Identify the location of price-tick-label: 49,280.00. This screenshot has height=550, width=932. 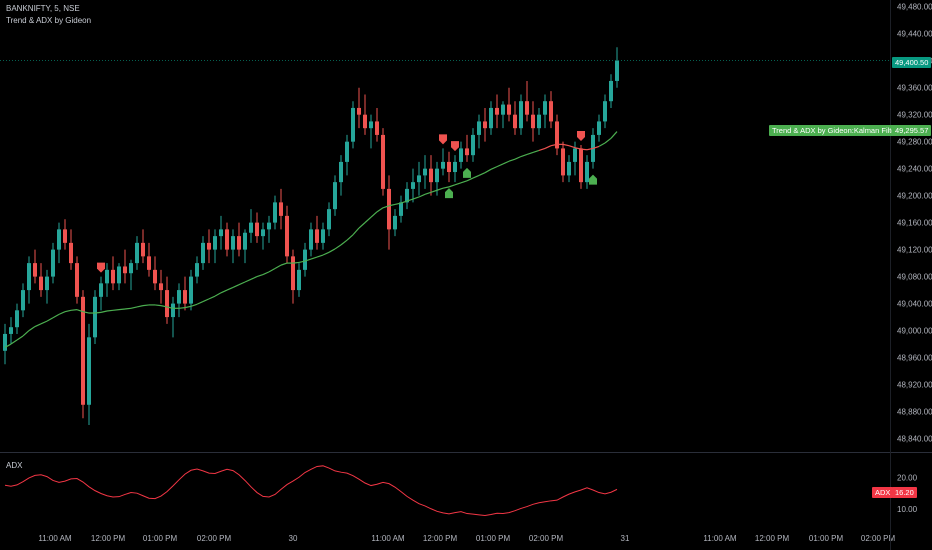
(914, 142).